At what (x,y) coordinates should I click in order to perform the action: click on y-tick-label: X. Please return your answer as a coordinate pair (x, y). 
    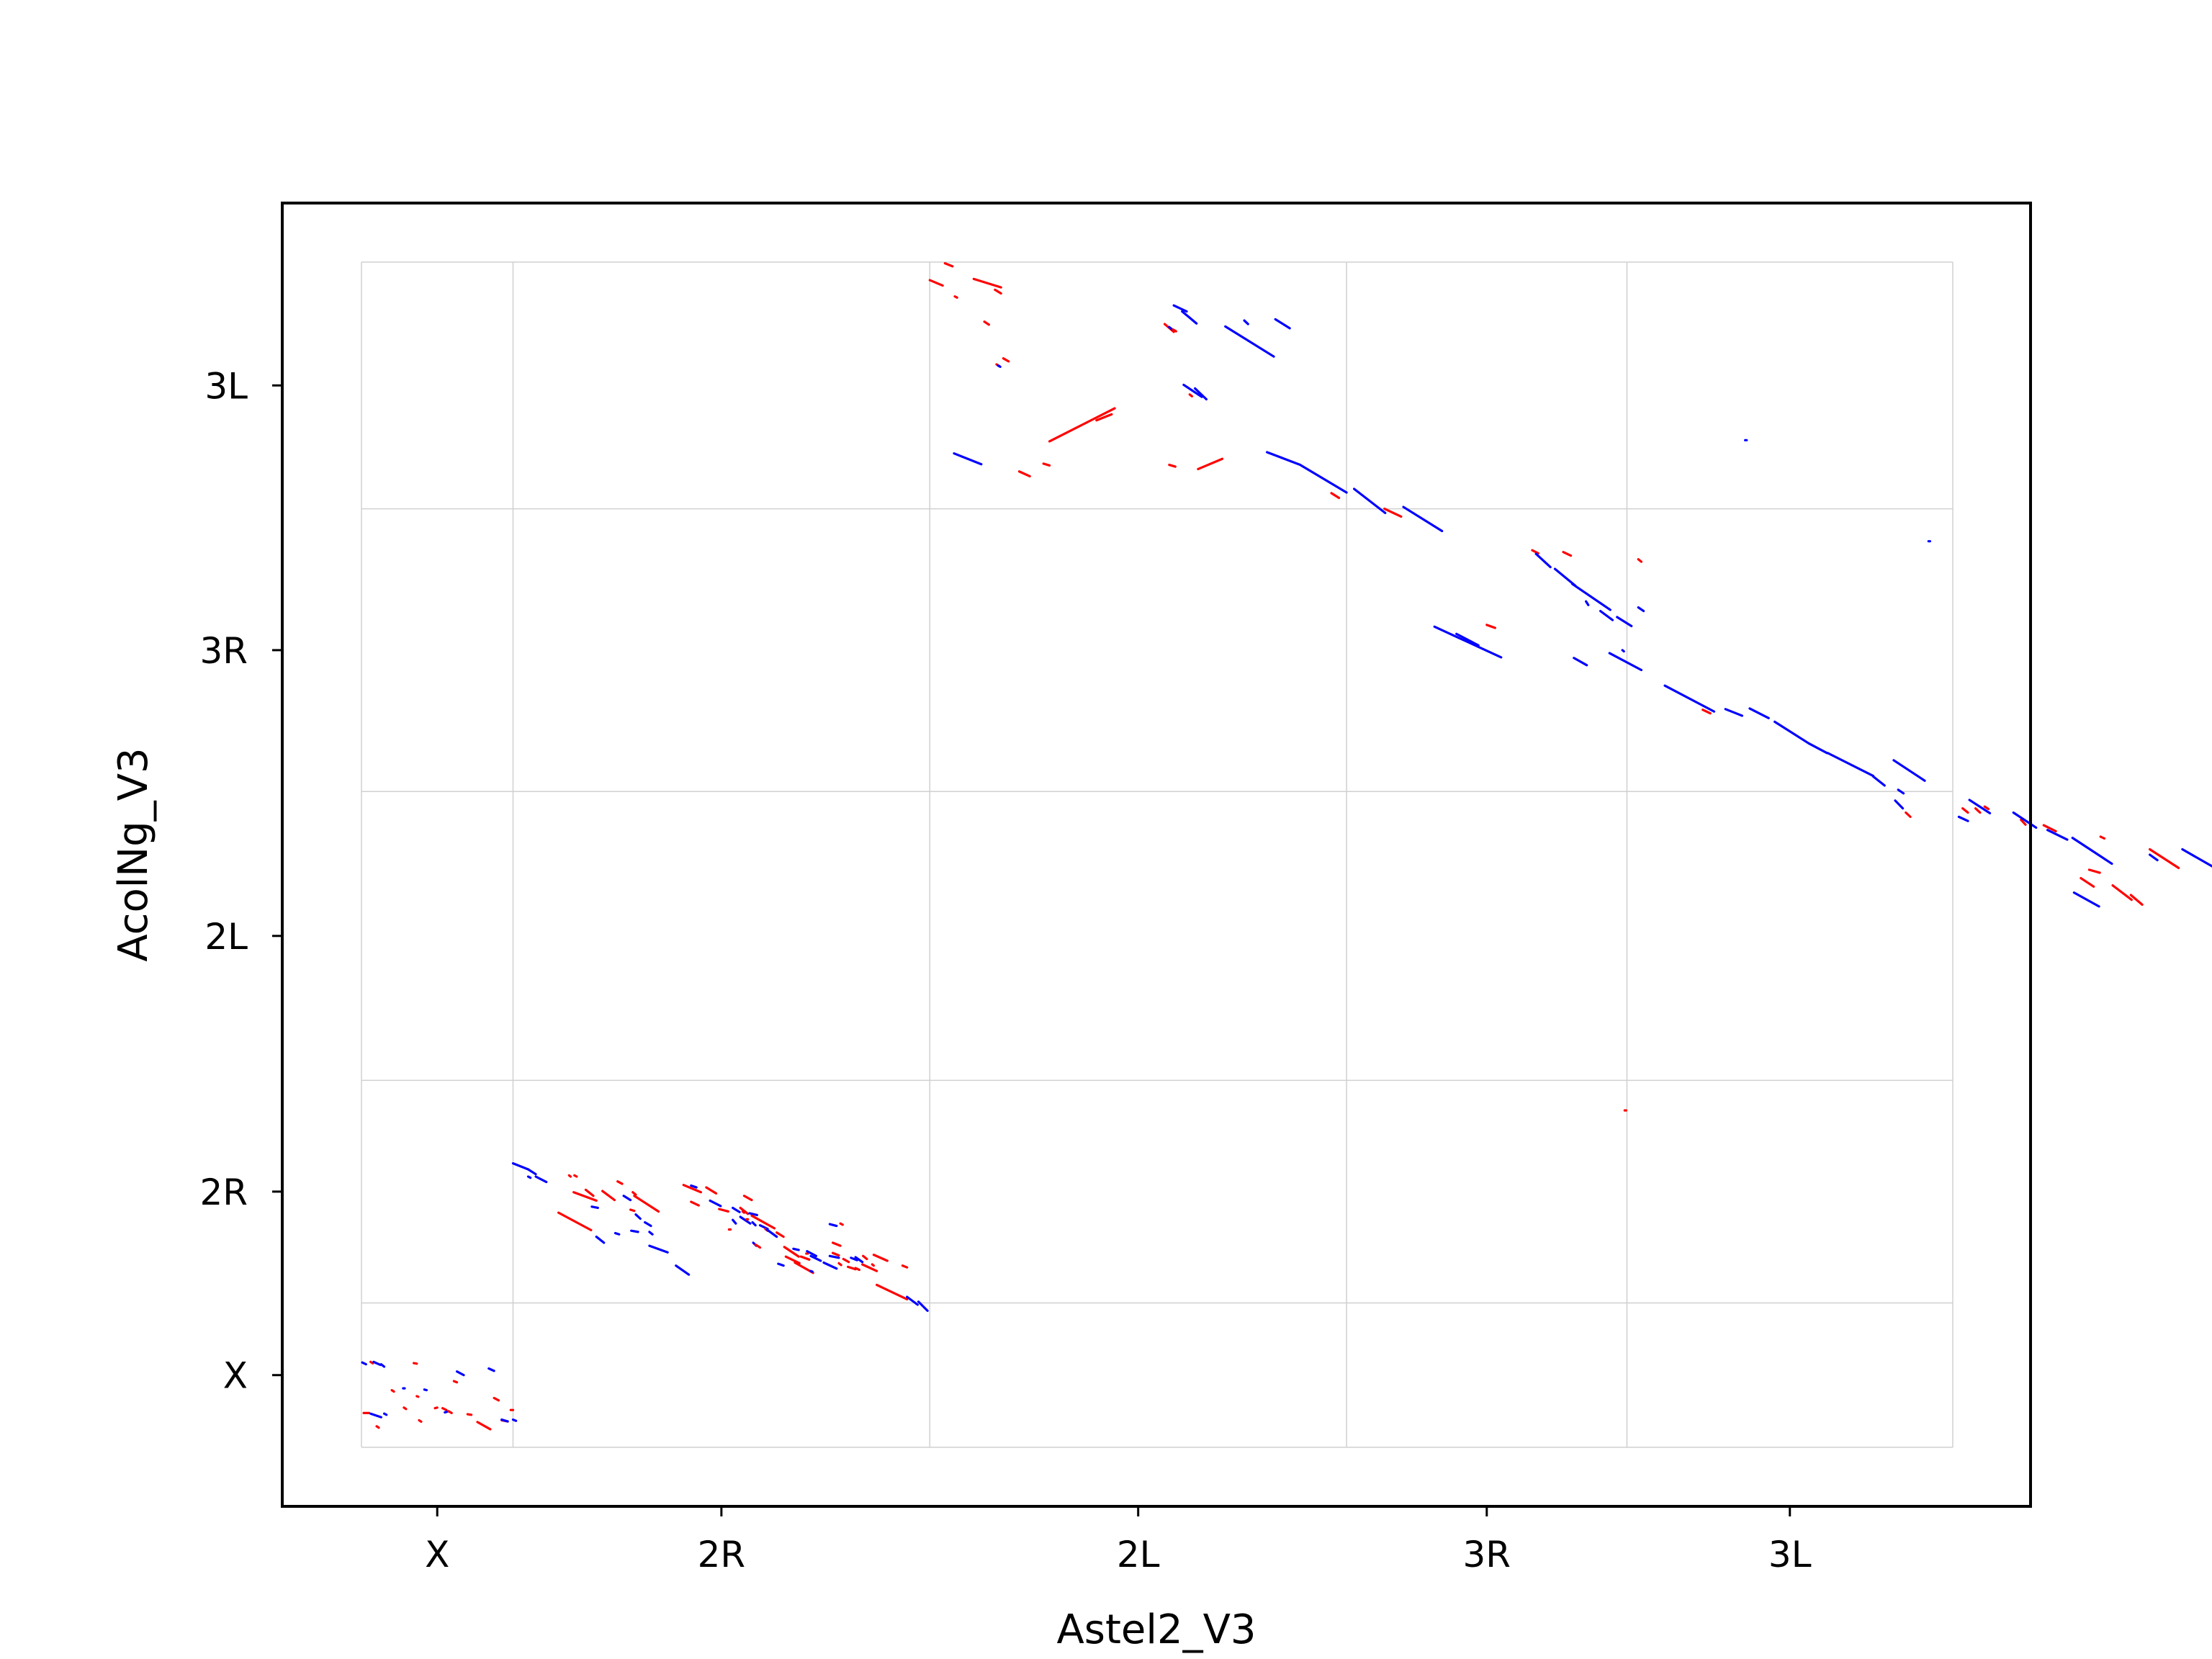
    Looking at the image, I should click on (236, 1376).